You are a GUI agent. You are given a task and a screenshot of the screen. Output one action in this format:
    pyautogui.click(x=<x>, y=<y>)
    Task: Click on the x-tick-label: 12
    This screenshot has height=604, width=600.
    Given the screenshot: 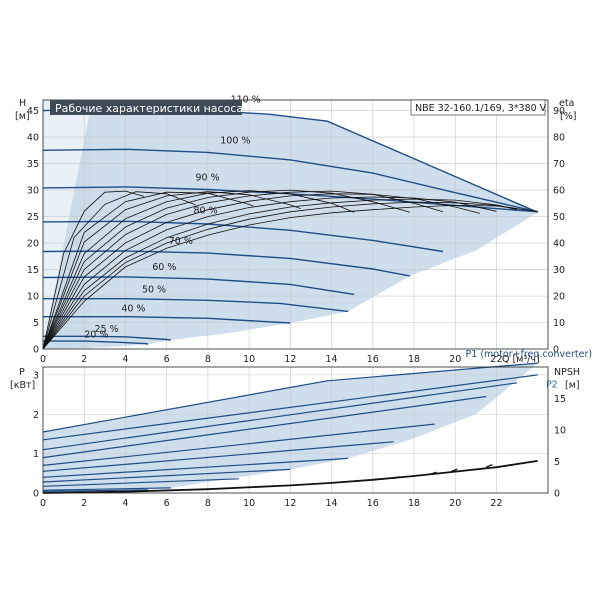 What is the action you would take?
    pyautogui.click(x=290, y=359)
    